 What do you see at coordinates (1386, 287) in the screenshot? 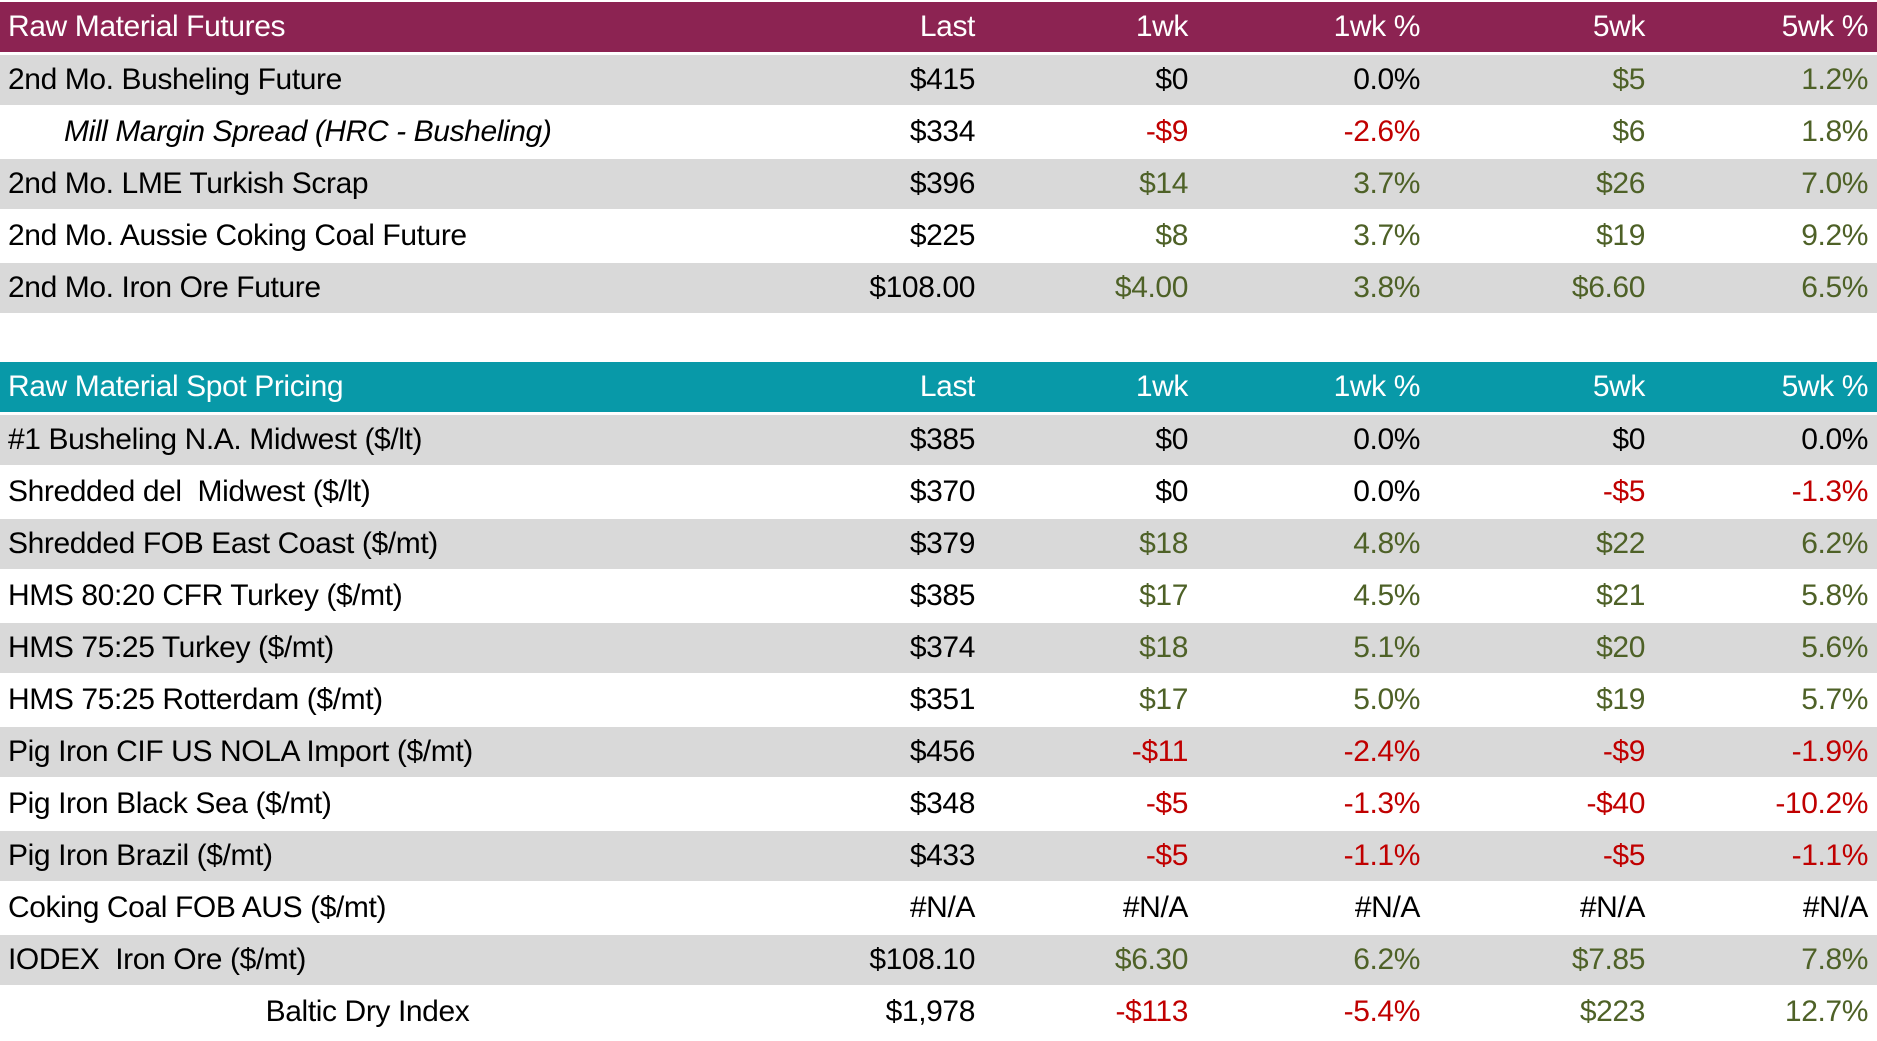
I see `cell-1wk-pct: 3.8%` at bounding box center [1386, 287].